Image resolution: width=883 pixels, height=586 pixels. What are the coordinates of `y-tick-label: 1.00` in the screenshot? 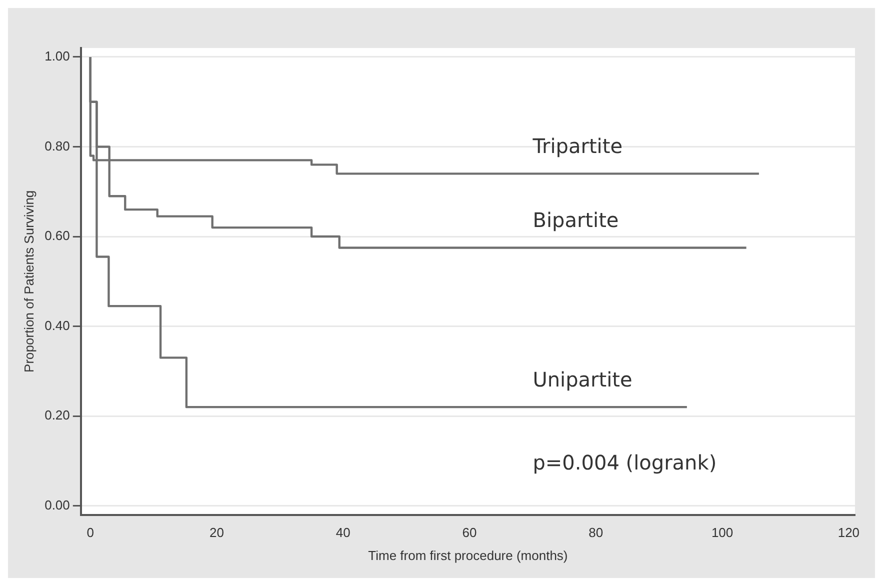 It's located at (57, 56).